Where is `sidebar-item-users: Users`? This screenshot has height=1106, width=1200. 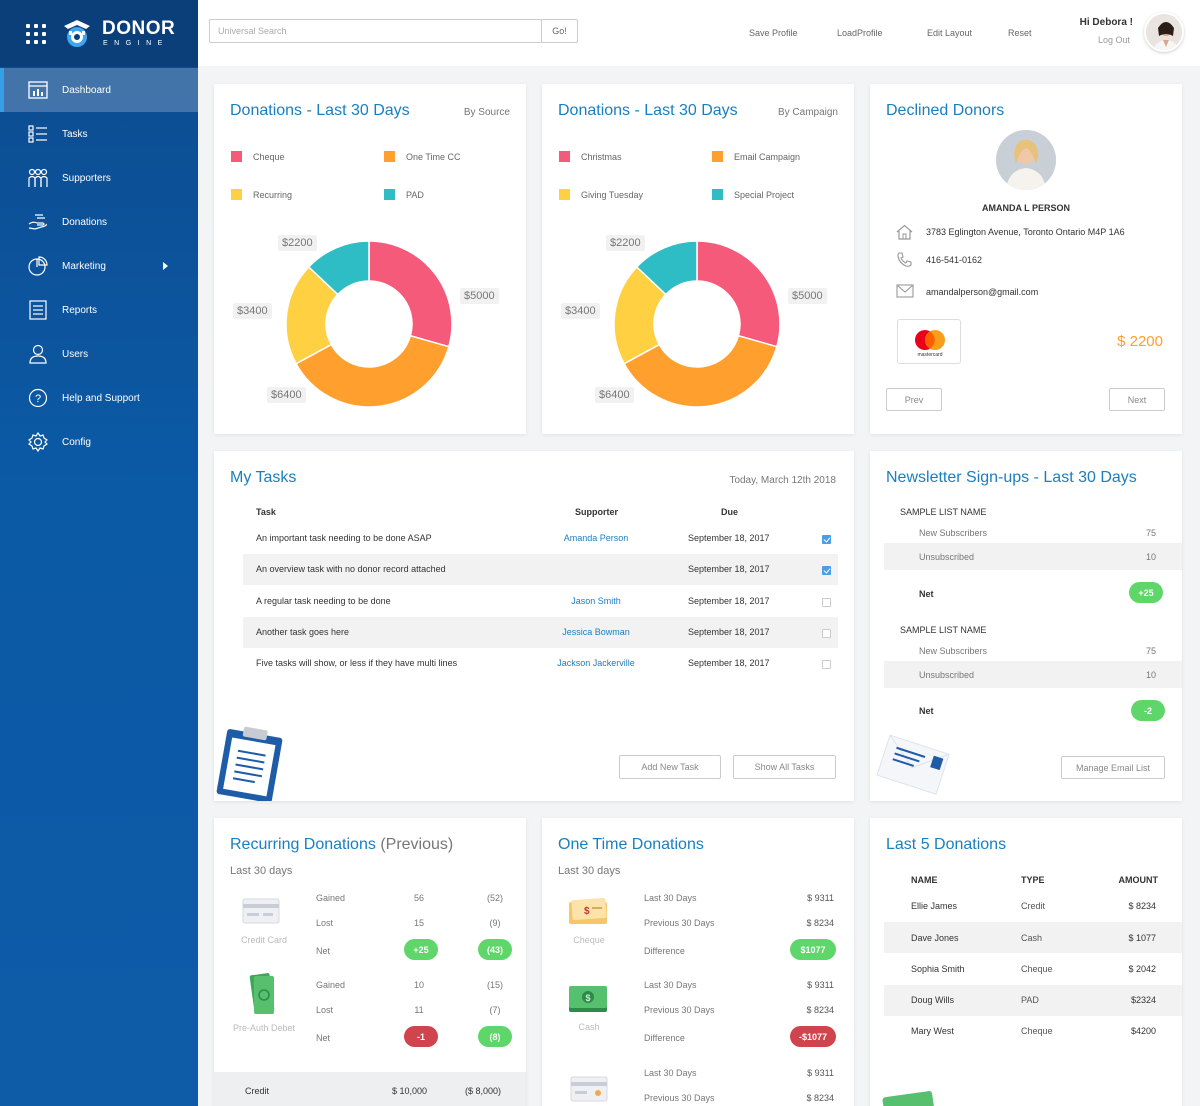 sidebar-item-users: Users is located at coordinates (99, 354).